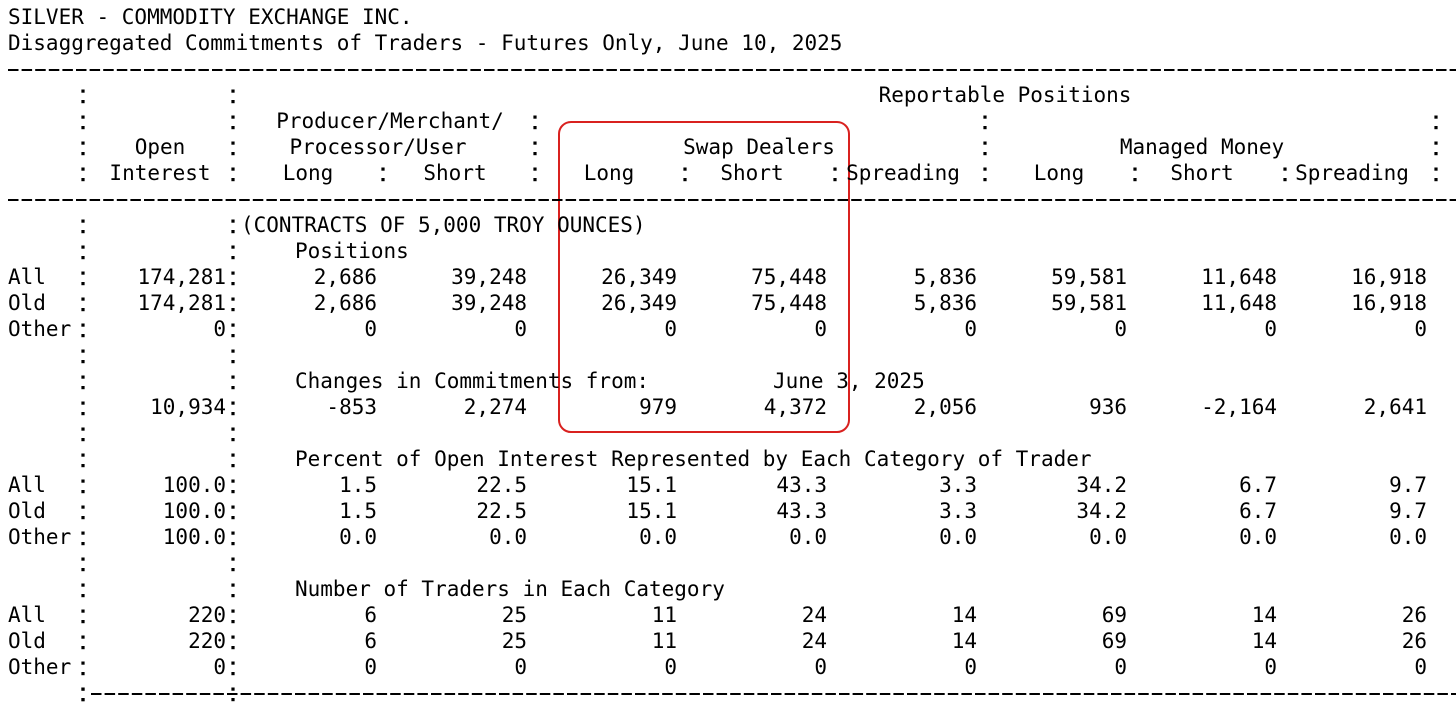  What do you see at coordinates (352, 251) in the screenshot?
I see `section-title: Positions` at bounding box center [352, 251].